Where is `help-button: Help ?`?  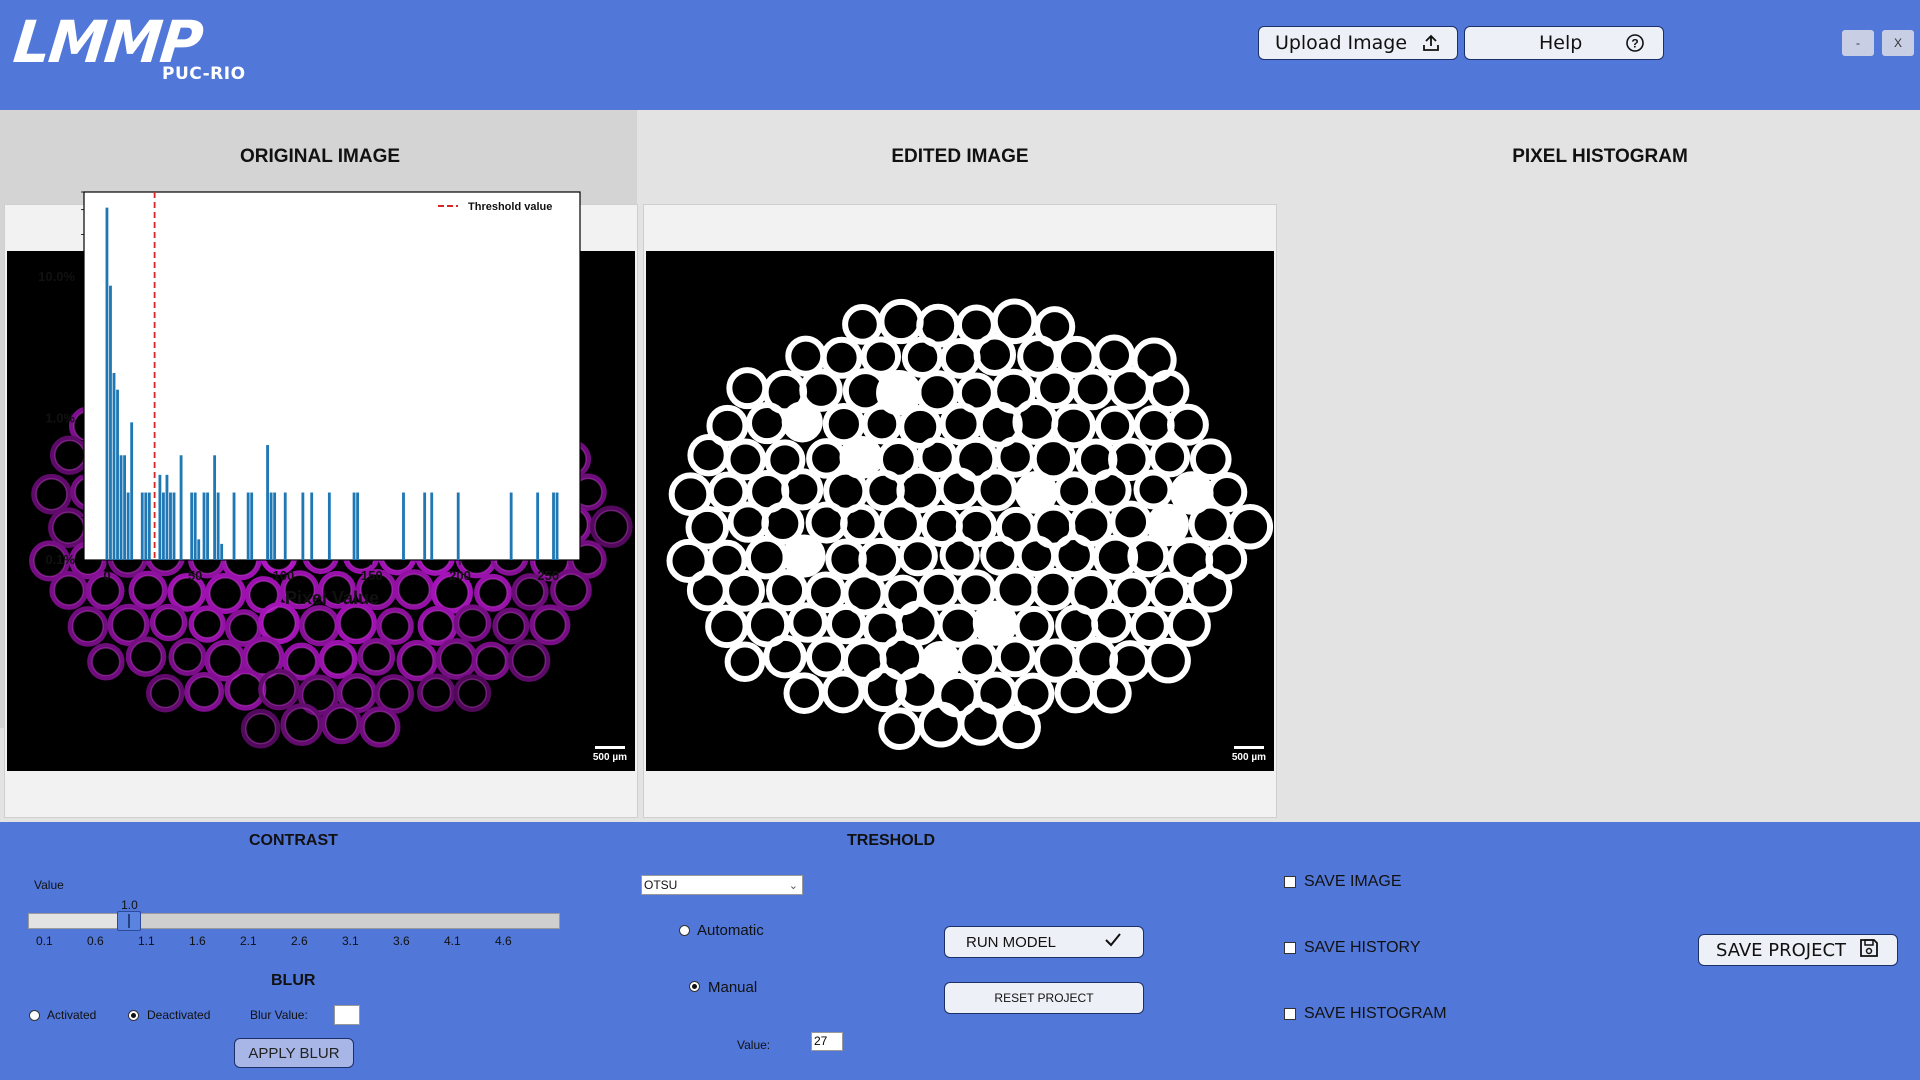 help-button: Help ? is located at coordinates (1564, 43).